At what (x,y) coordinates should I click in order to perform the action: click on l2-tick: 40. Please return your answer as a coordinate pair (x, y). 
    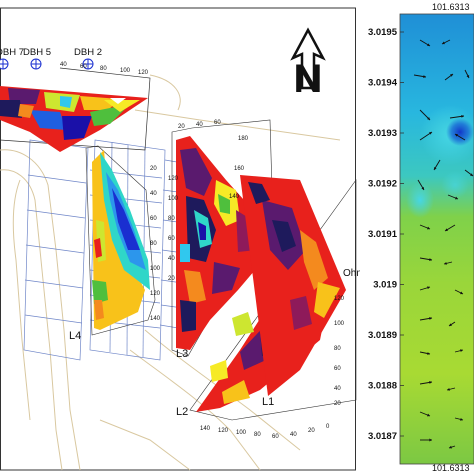
    Looking at the image, I should click on (293, 435).